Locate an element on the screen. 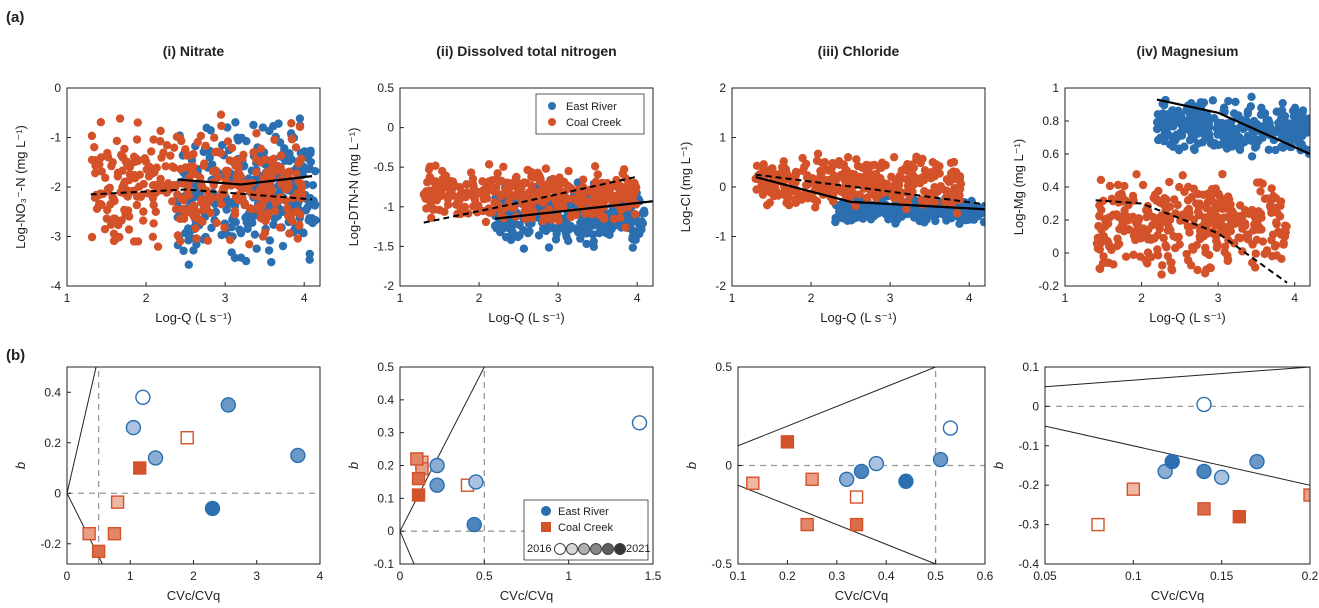 This screenshot has height=608, width=1319. y-tick-label: 0.5 is located at coordinates (385, 367).